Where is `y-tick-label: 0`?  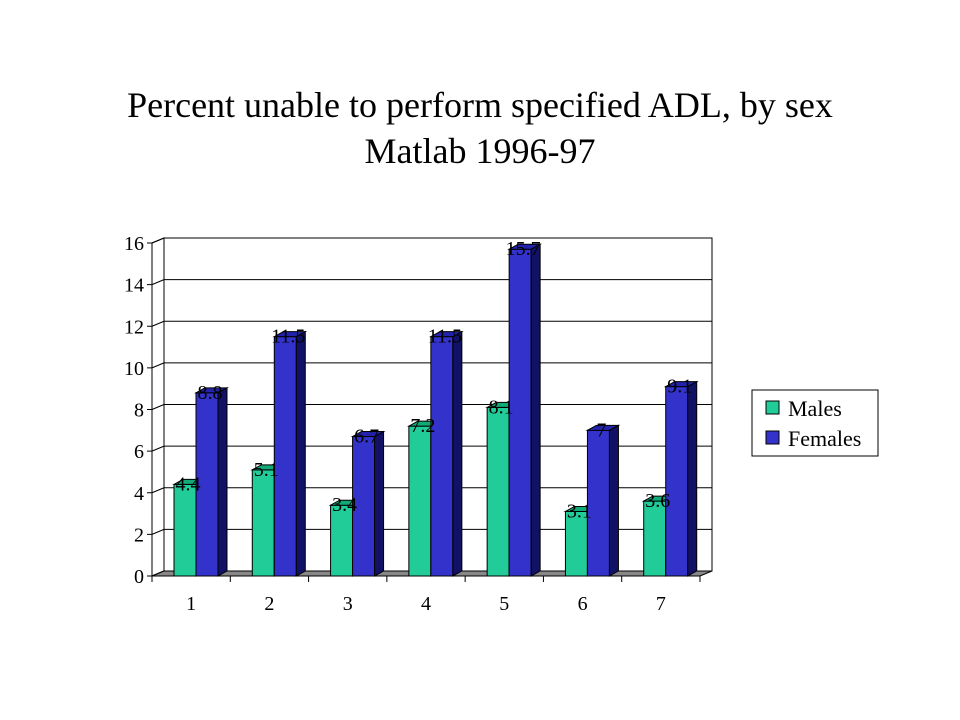
y-tick-label: 0 is located at coordinates (139, 577).